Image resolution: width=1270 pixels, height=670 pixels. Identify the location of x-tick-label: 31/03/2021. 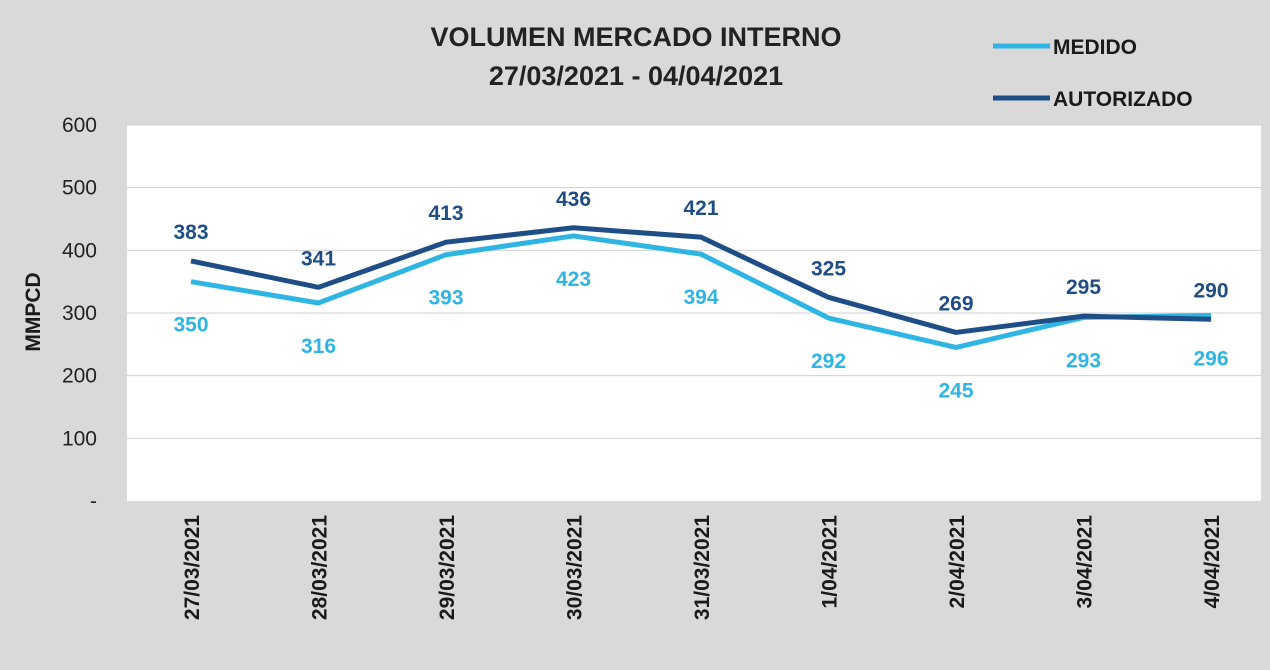
(702, 567).